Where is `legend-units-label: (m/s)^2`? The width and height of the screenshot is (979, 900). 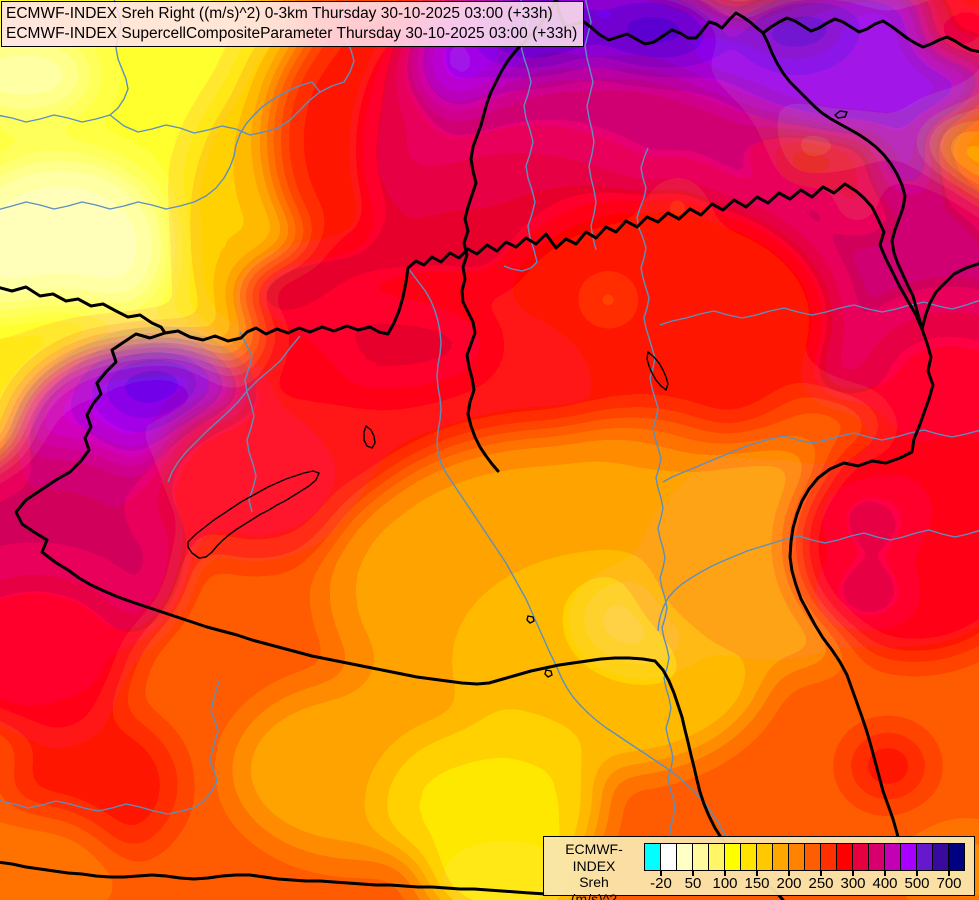 legend-units-label: (m/s)^2 is located at coordinates (594, 895).